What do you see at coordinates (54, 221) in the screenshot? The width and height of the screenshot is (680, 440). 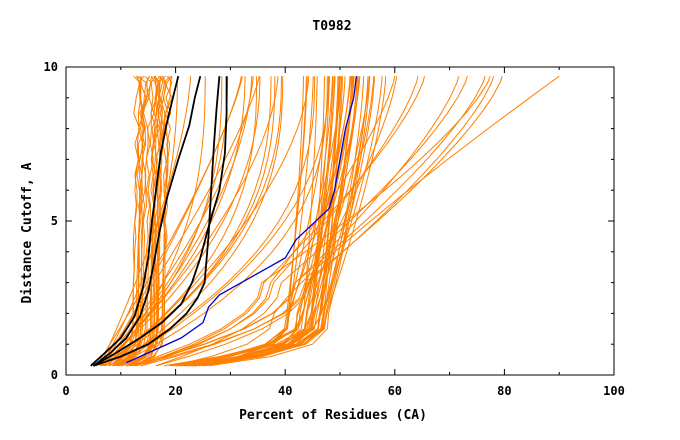 I see `y-tick-label: 5` at bounding box center [54, 221].